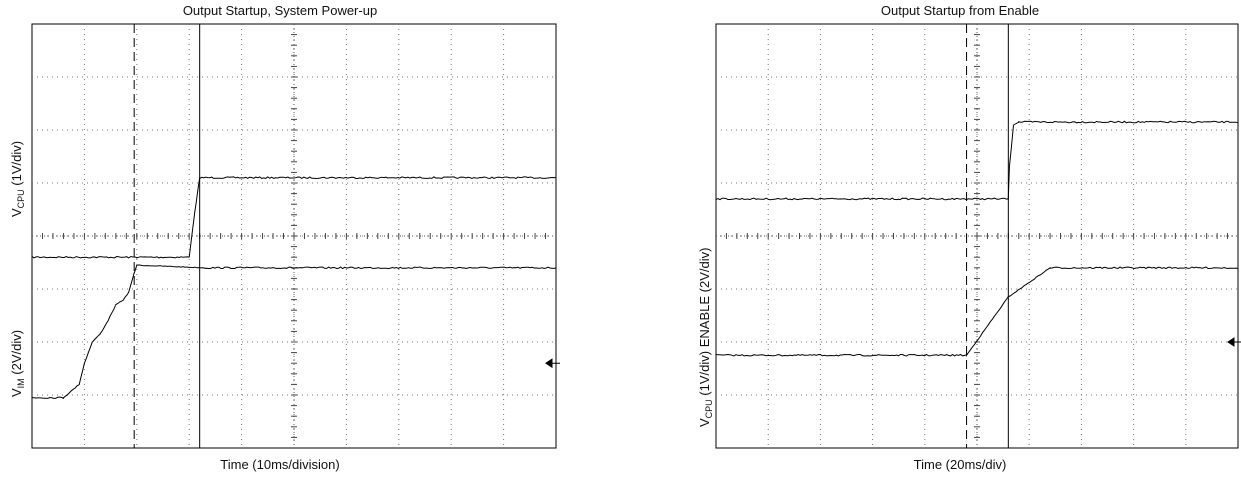 This screenshot has width=1241, height=477. What do you see at coordinates (960, 464) in the screenshot?
I see `x-axis-label: Time (20ms/div)` at bounding box center [960, 464].